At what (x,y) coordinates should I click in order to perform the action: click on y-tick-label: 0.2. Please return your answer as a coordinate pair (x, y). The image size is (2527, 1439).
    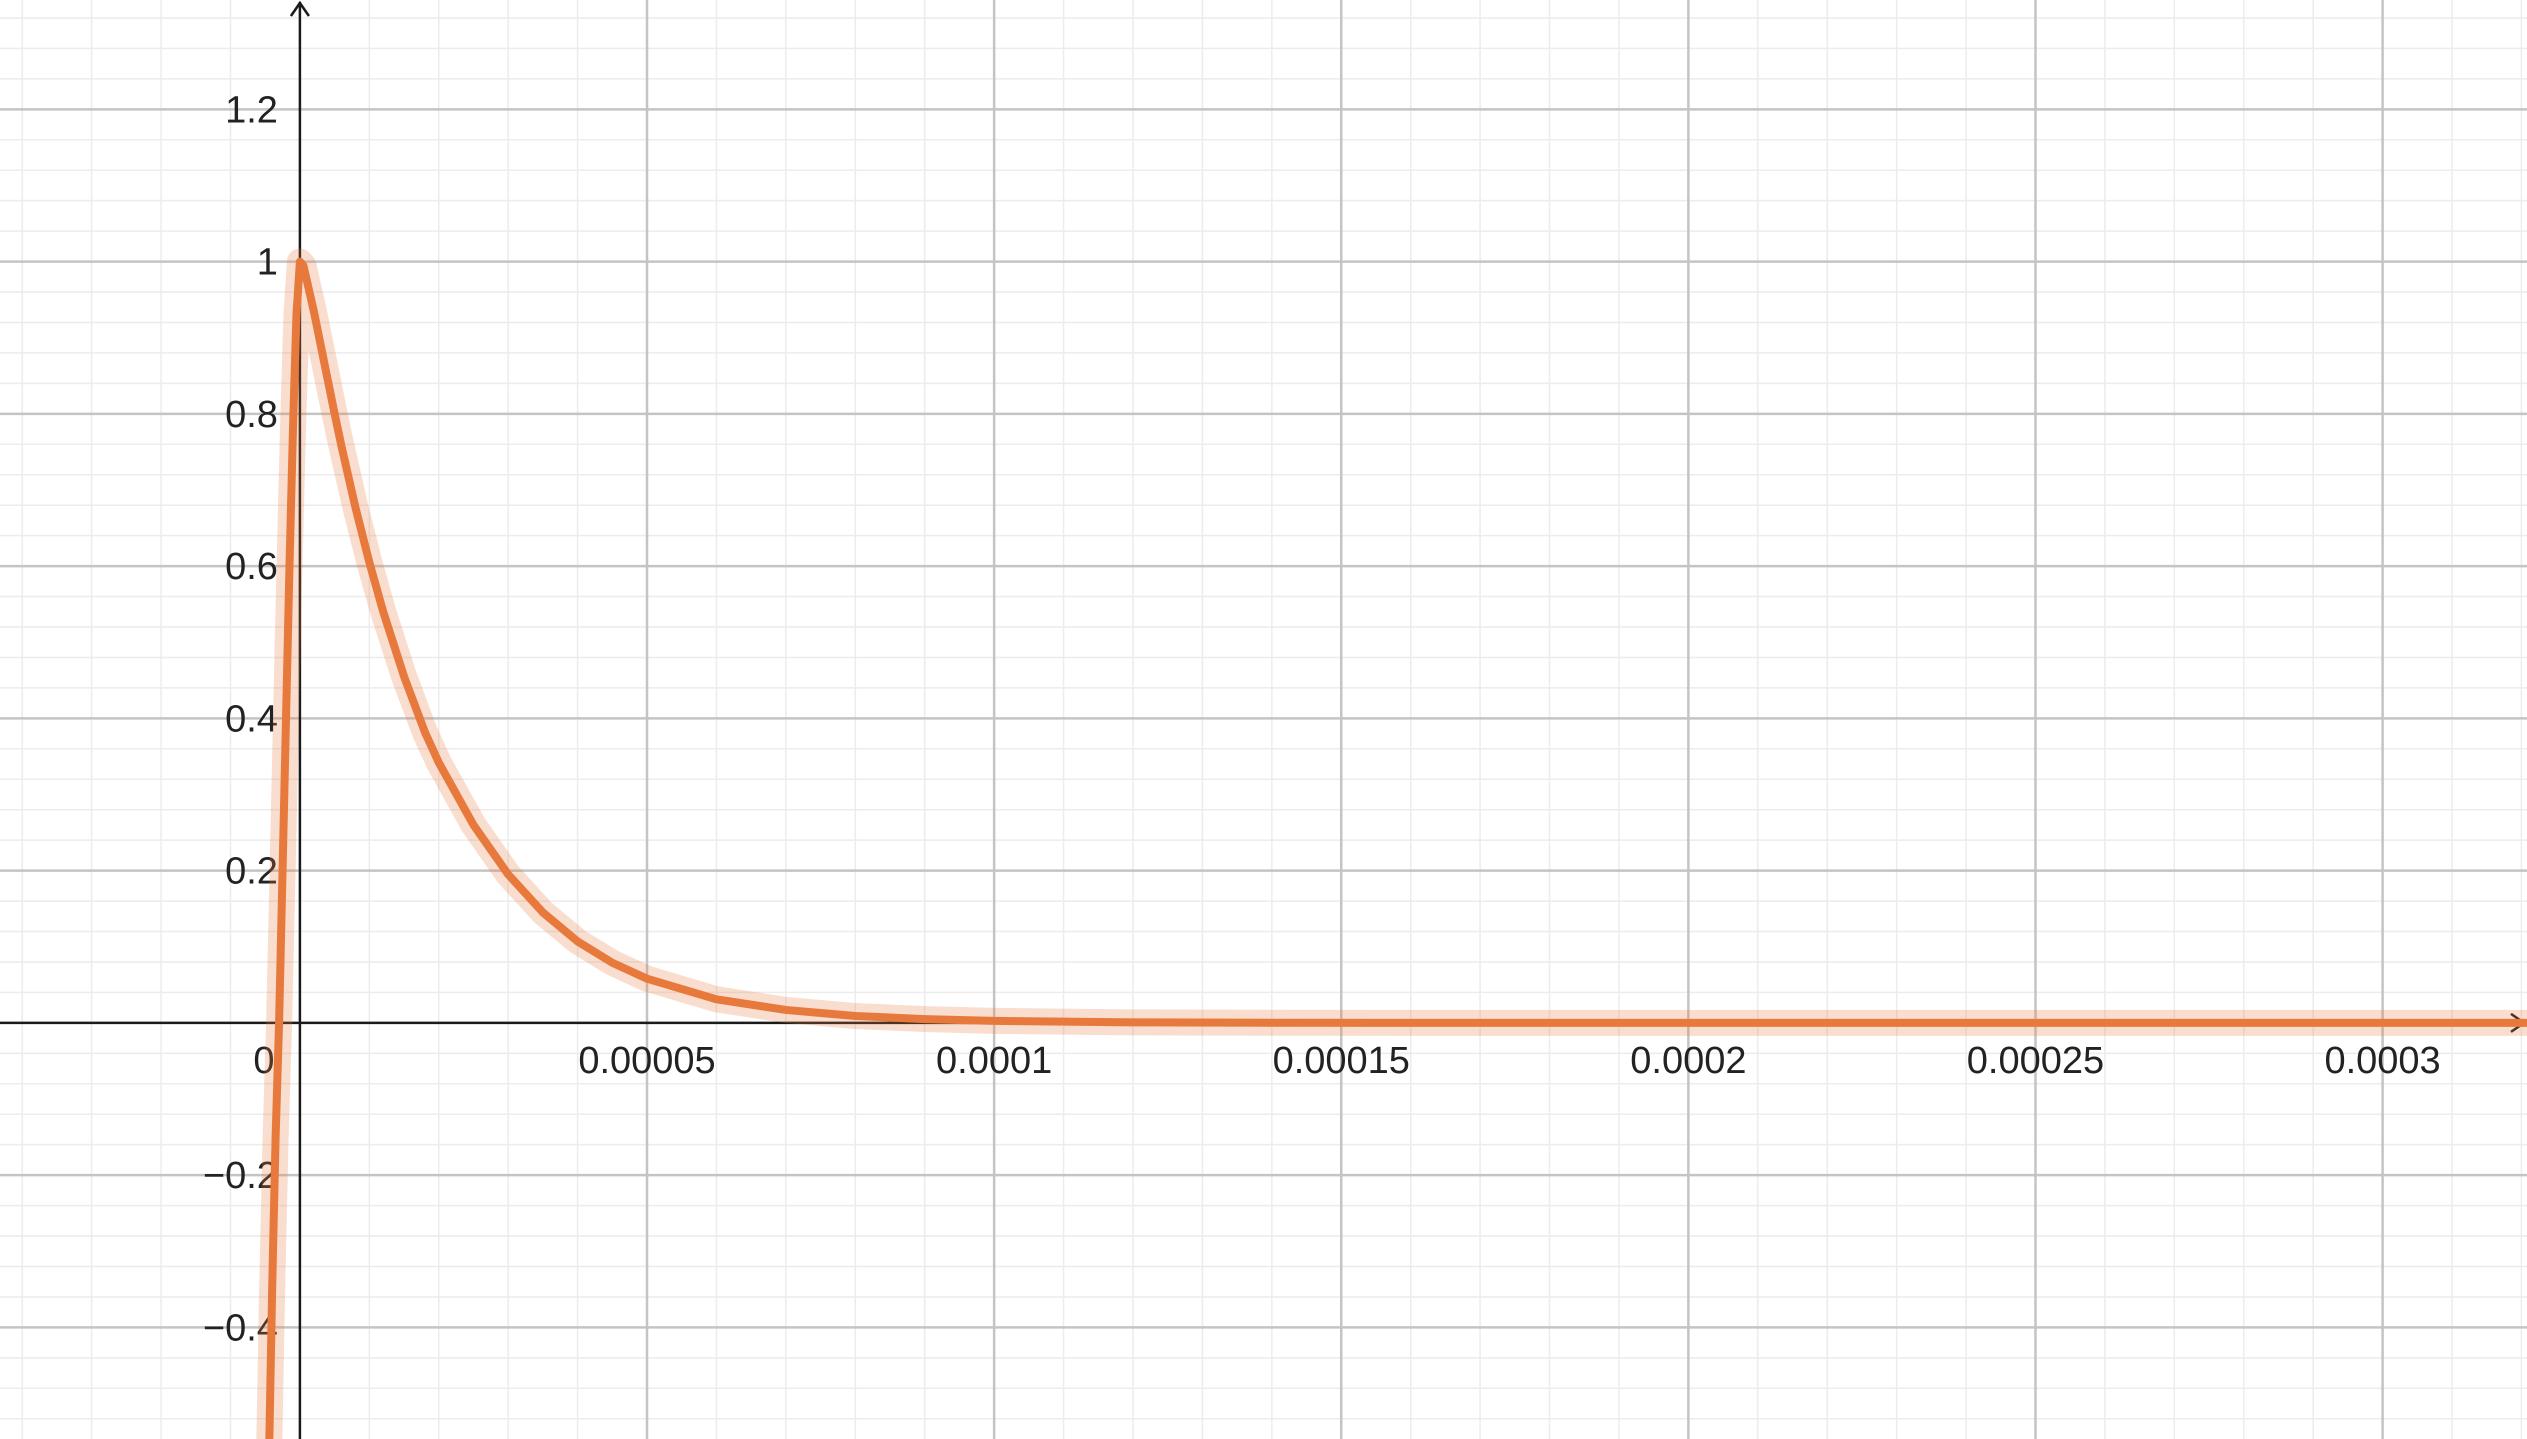
    Looking at the image, I should click on (251, 872).